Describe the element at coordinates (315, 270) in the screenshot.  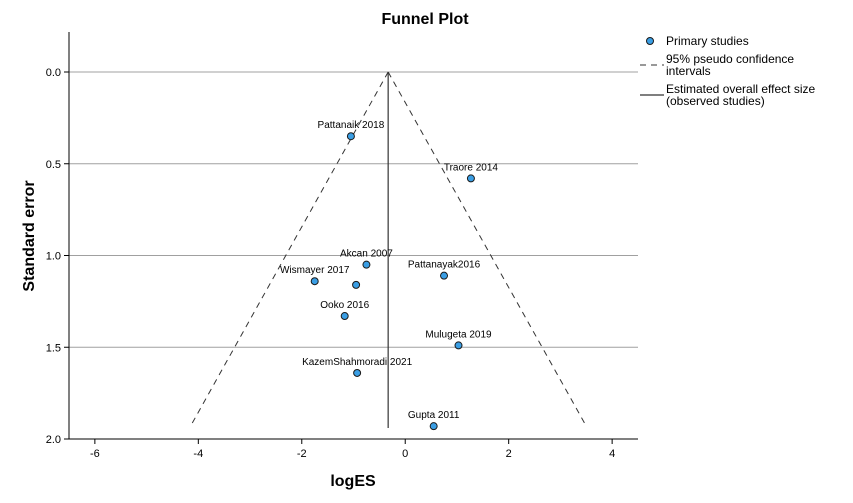
I see `data-point-label: Wismayer 2017` at that location.